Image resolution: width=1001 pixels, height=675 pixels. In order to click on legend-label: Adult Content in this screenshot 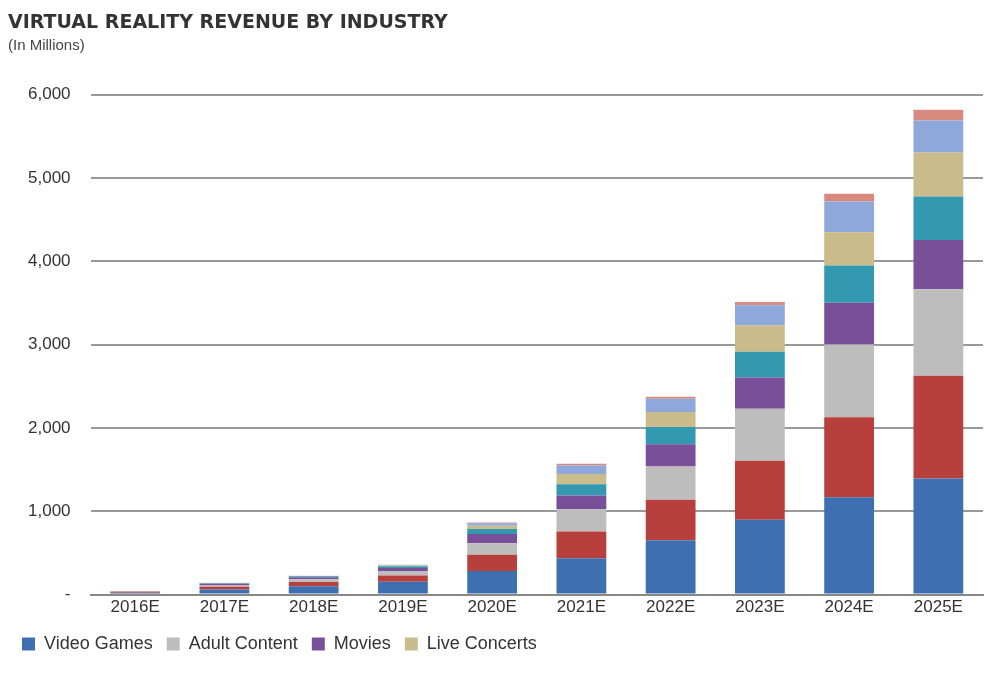, I will do `click(243, 642)`.